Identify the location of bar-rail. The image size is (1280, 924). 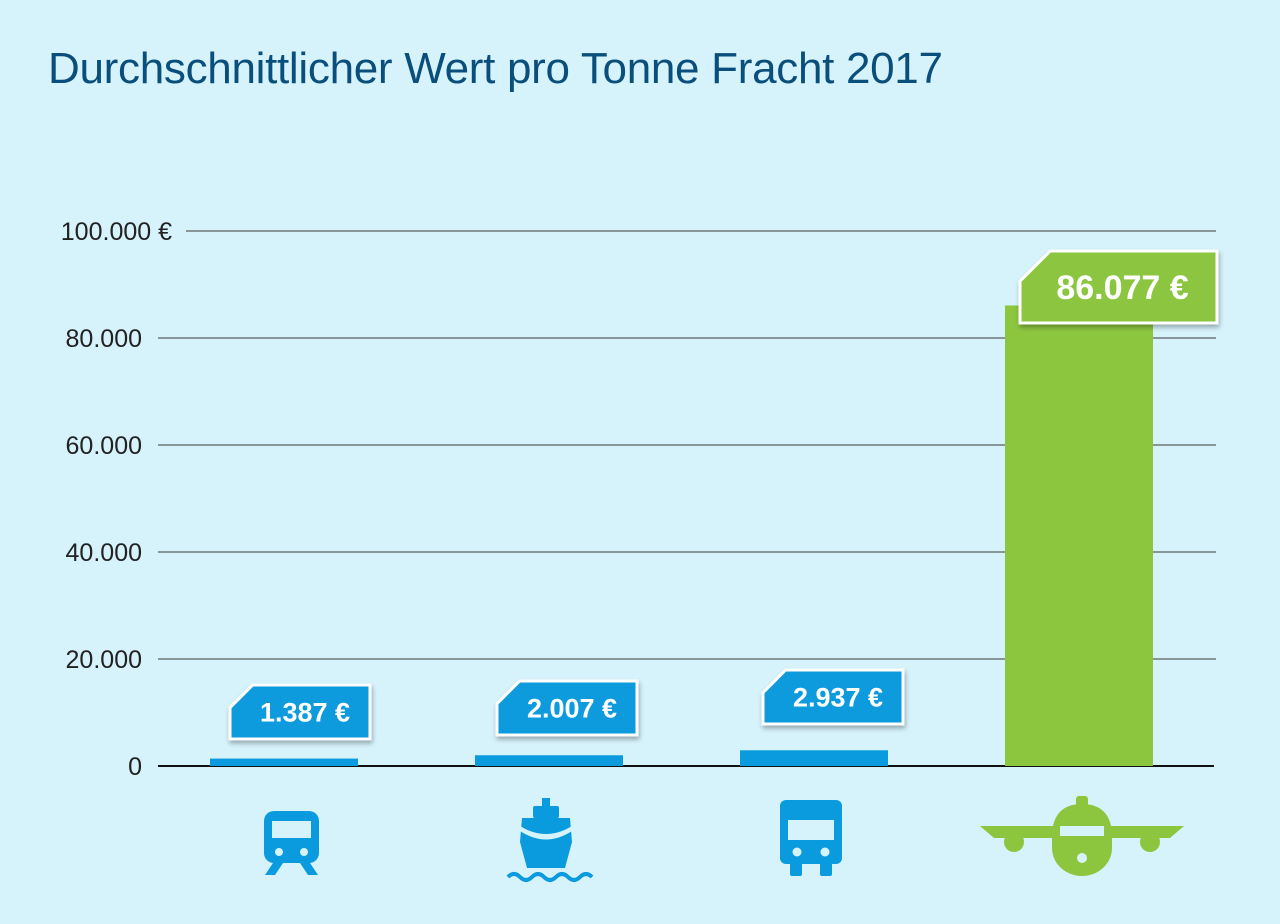
(284, 762).